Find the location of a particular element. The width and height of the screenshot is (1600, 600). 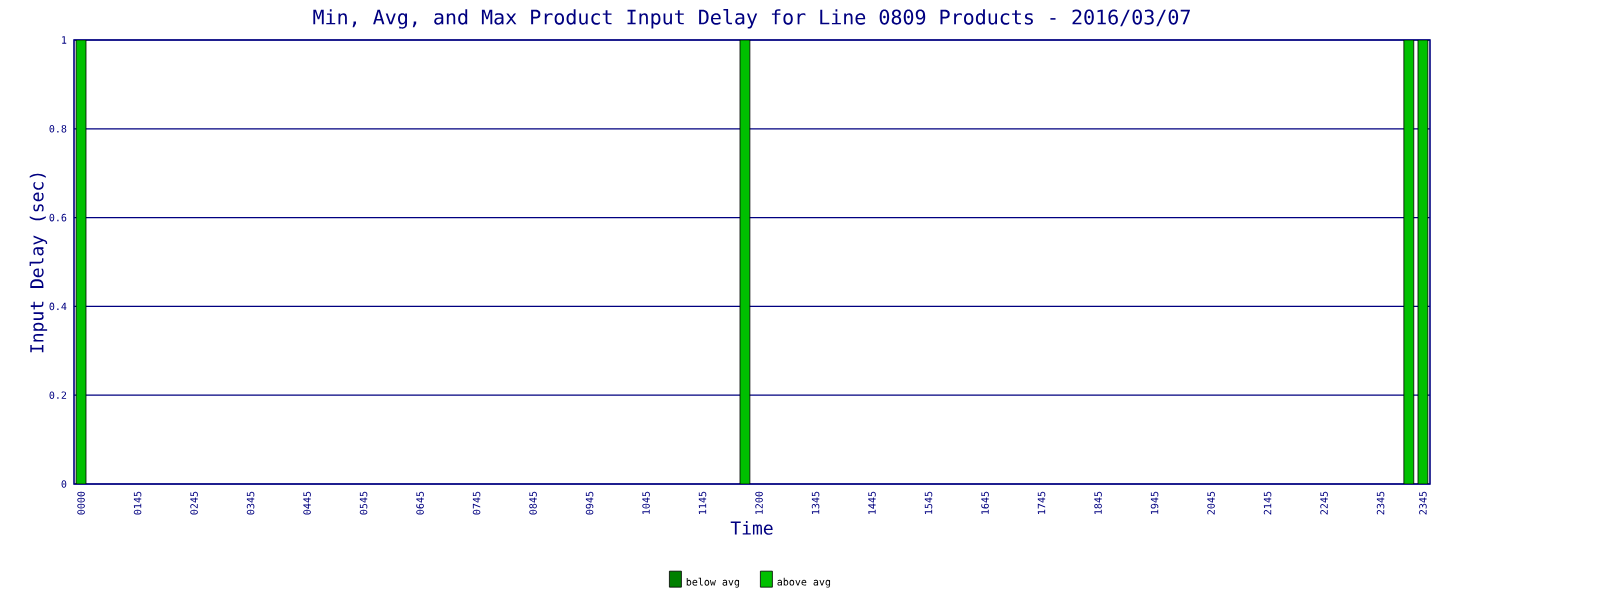

y-axis-title: Input Delay (sec) is located at coordinates (38, 263).